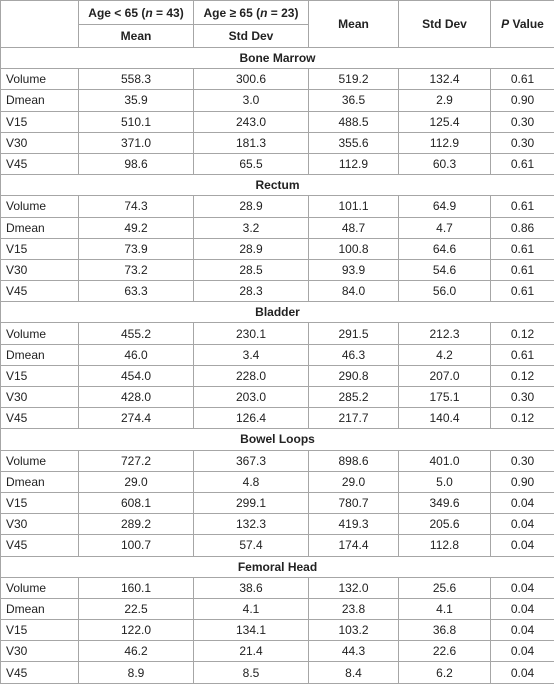  Describe the element at coordinates (251, 630) in the screenshot. I see `cell: 134.1` at that location.